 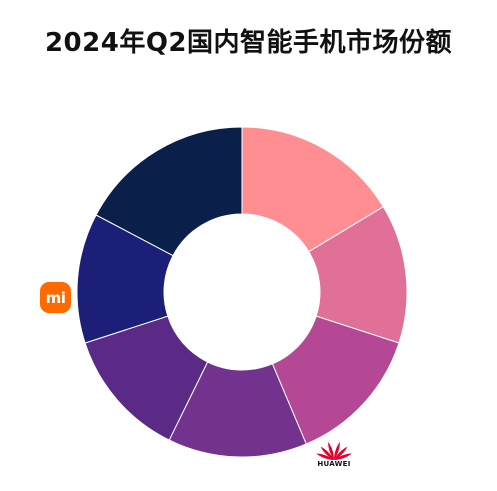 I want to click on chart-title: 2024年Q2国内智能手机市场份额, so click(x=248, y=43).